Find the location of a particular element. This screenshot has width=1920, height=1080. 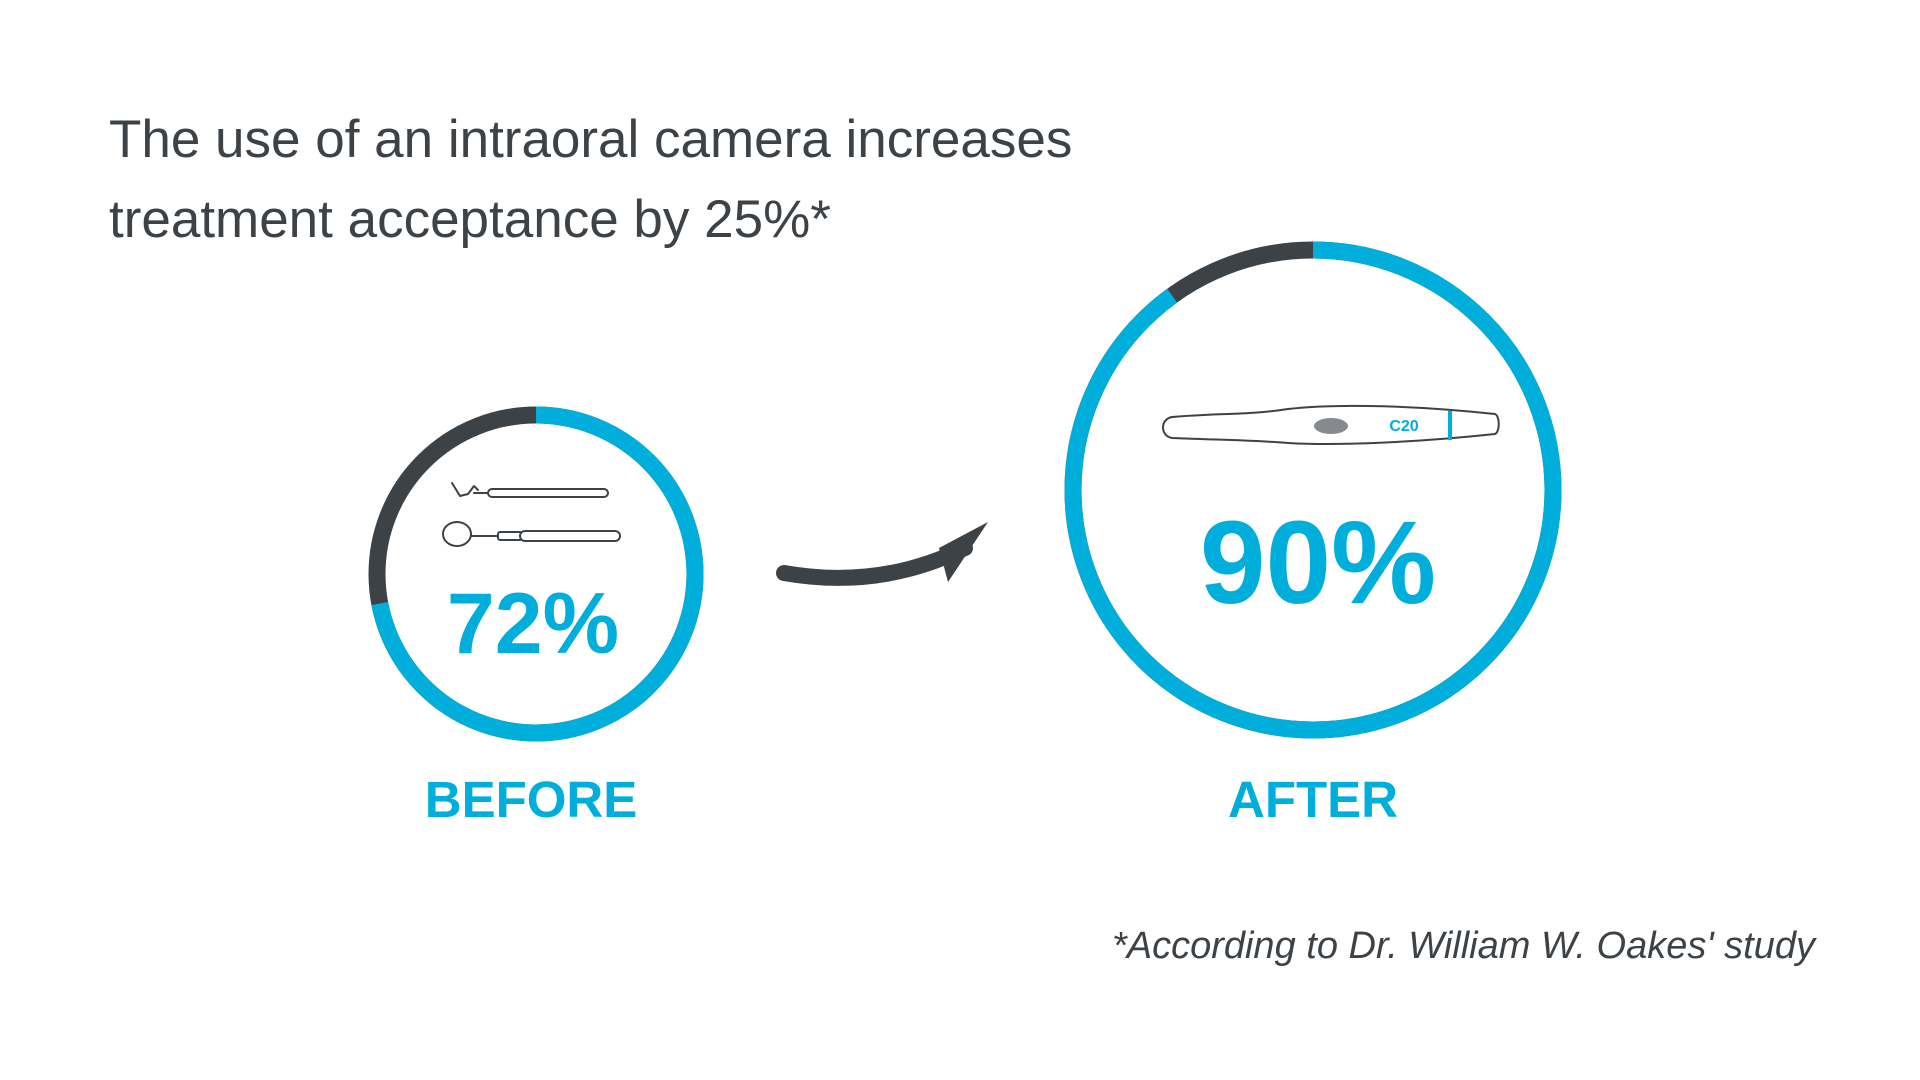

intraoral-camera-icon: C20 is located at coordinates (1331, 424).